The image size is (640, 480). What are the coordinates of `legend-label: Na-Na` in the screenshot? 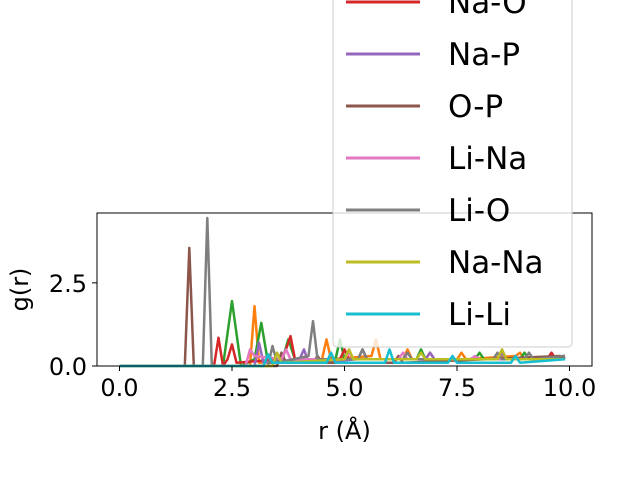 It's located at (496, 263).